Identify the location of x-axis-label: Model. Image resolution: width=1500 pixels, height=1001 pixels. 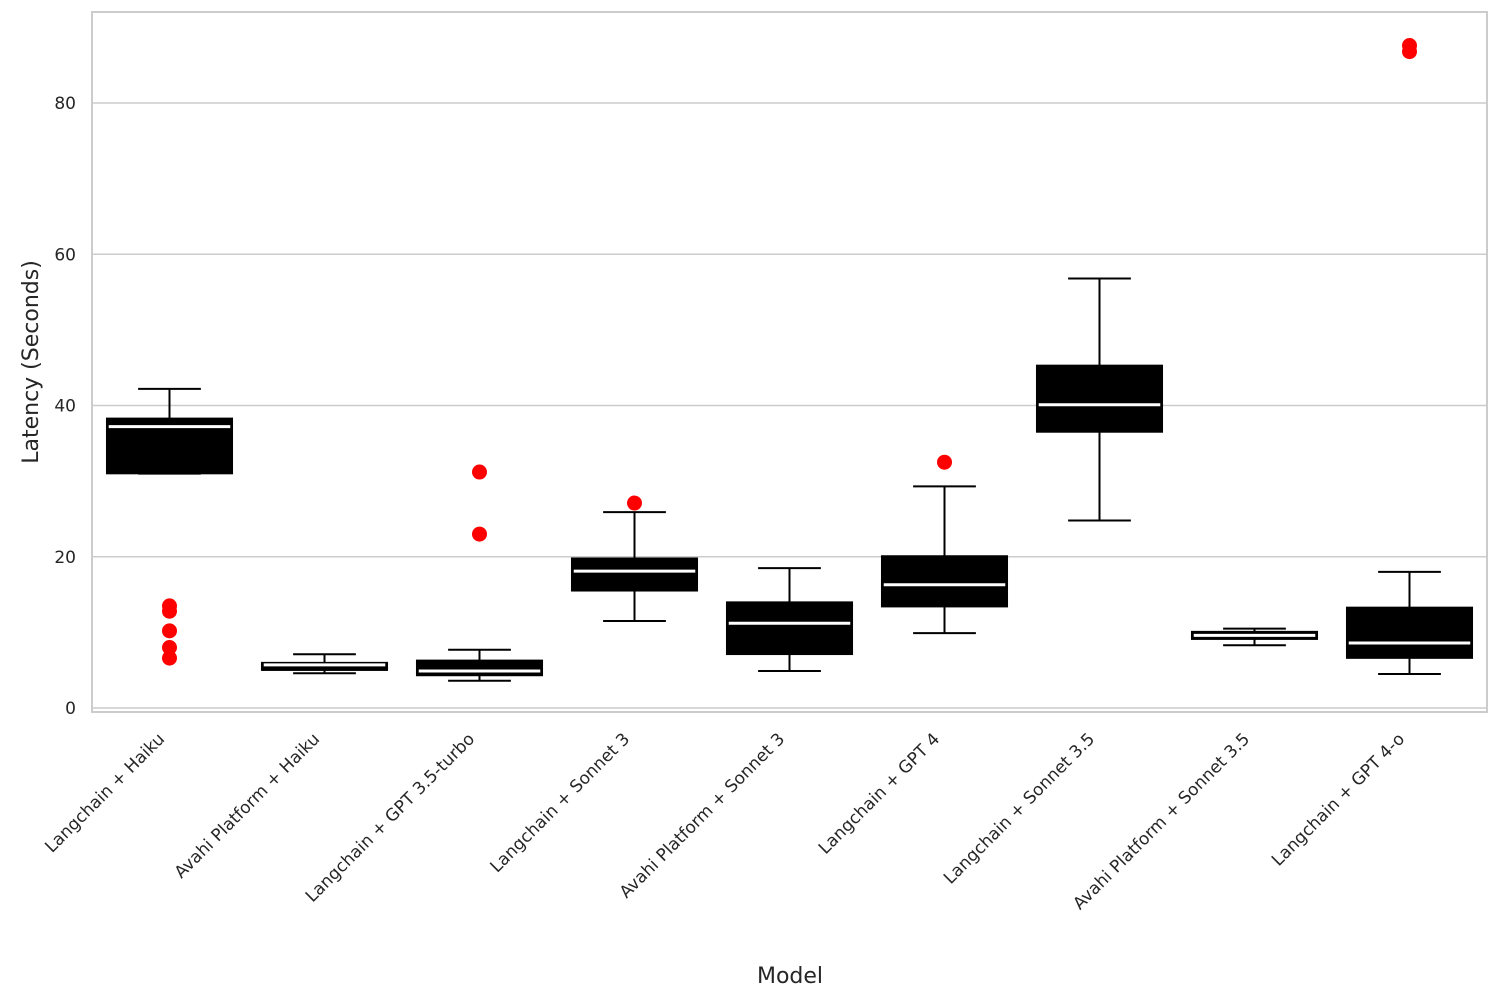
(790, 976).